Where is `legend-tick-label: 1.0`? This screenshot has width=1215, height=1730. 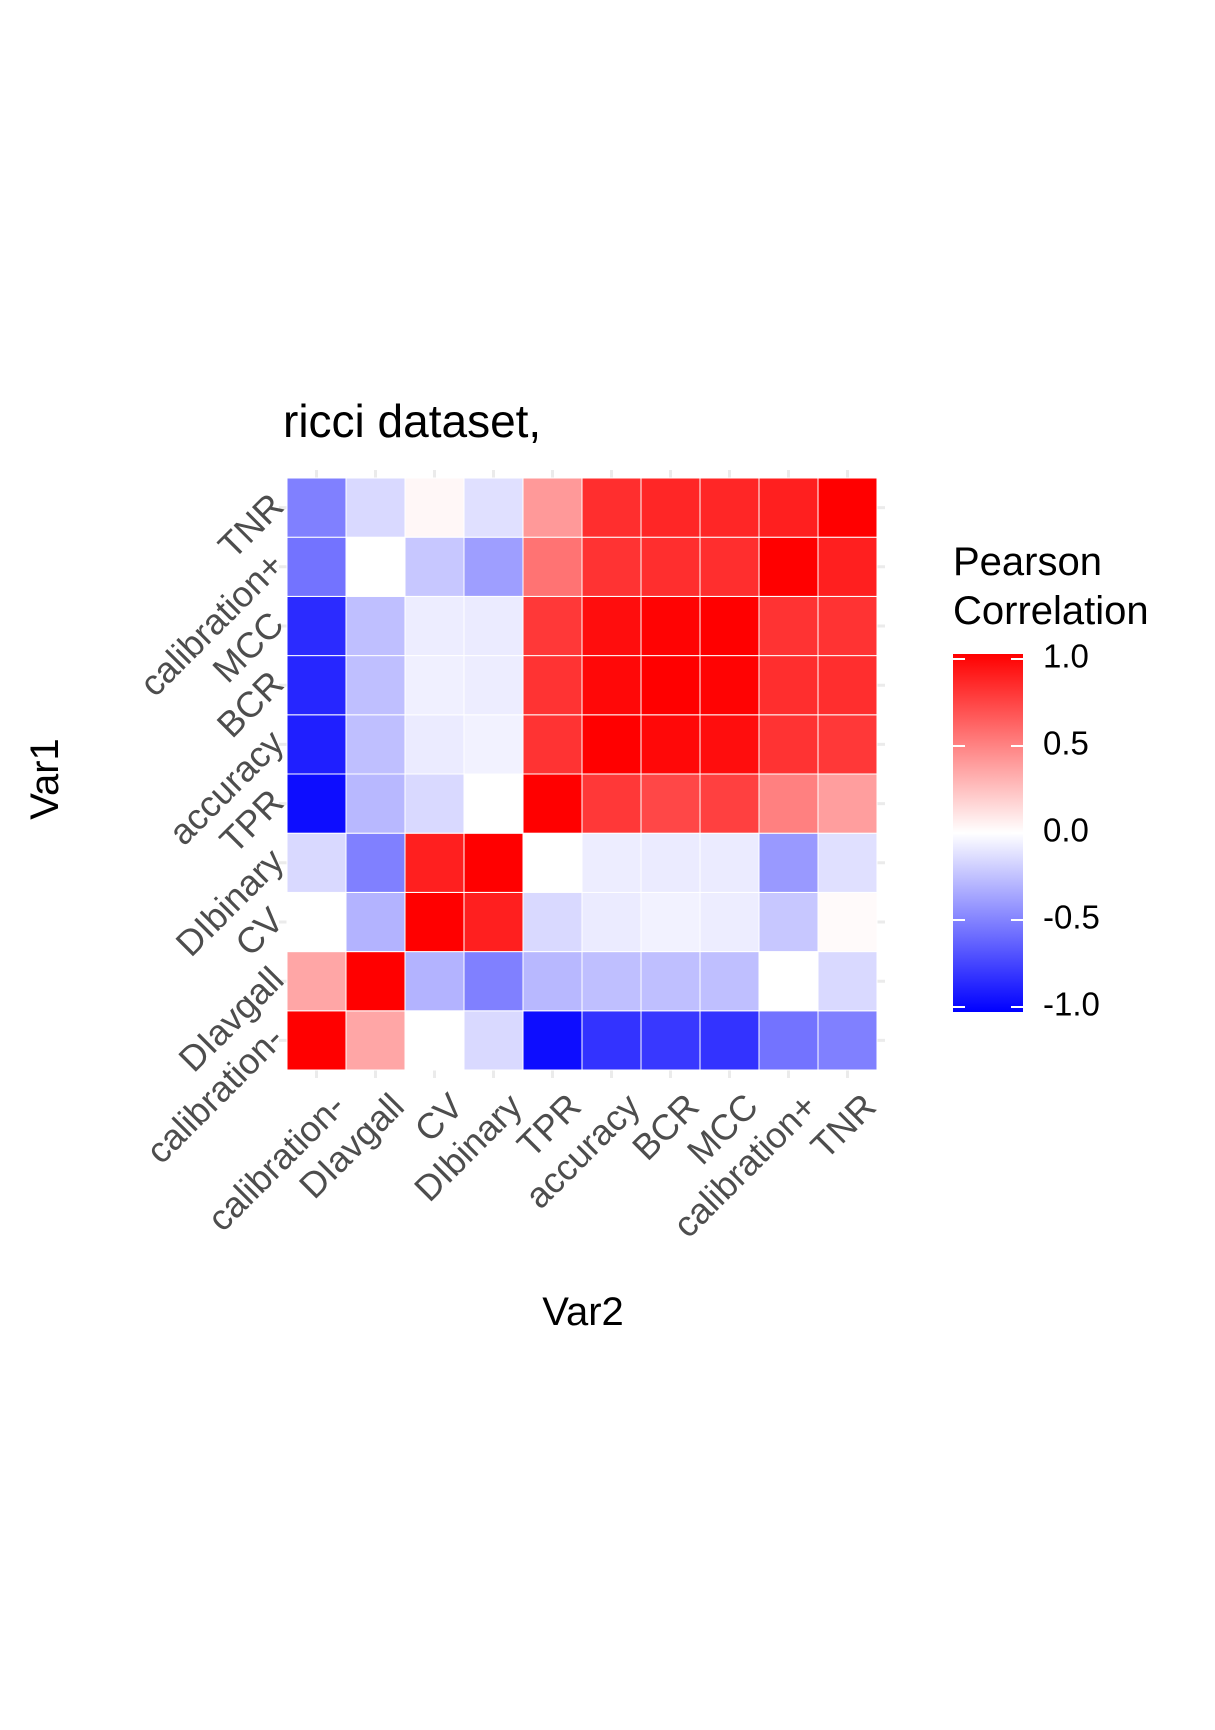
legend-tick-label: 1.0 is located at coordinates (1066, 656).